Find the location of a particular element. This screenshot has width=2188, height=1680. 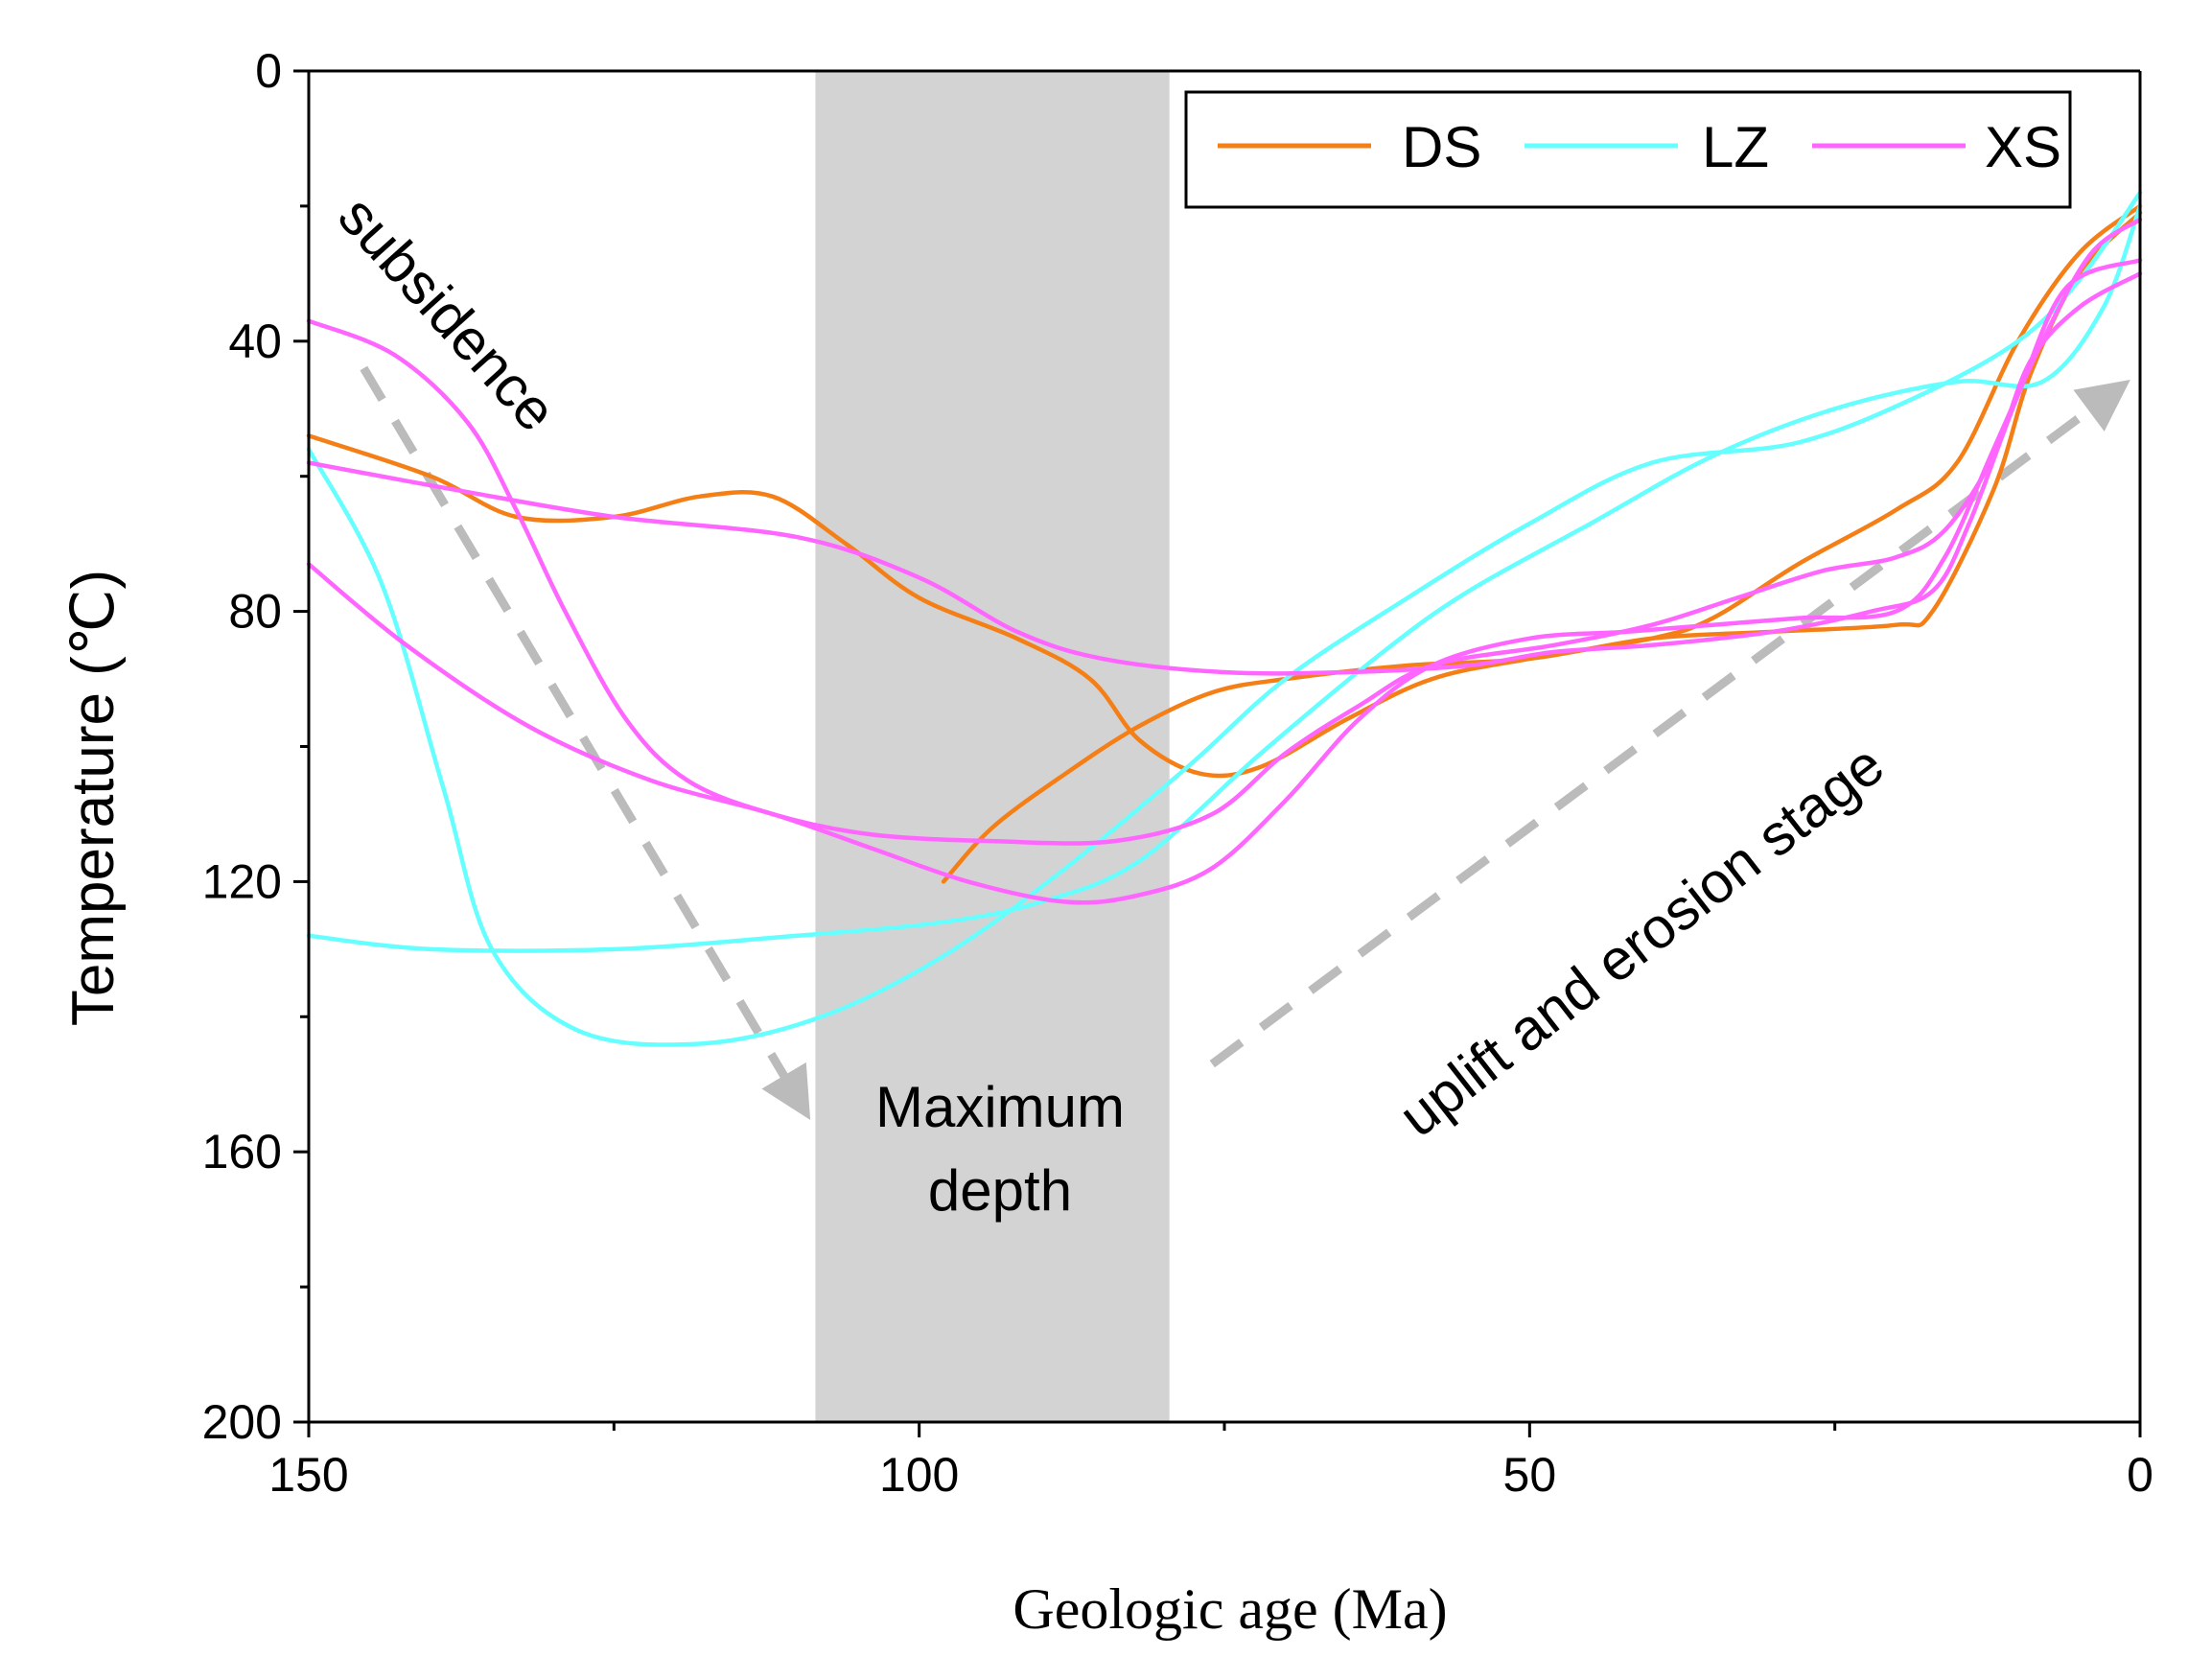

y-tick-label: 120 is located at coordinates (242, 881).